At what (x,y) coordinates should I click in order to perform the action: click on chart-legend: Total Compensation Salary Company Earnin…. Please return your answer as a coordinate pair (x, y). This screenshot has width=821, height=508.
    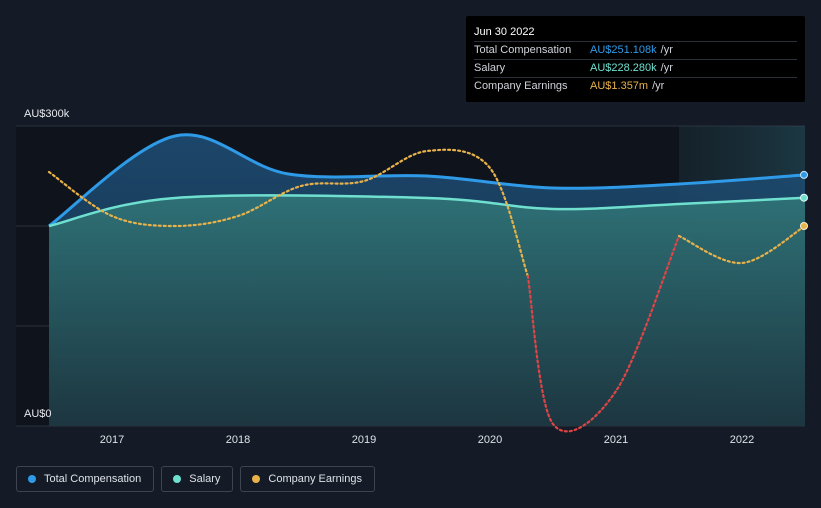
    Looking at the image, I should click on (195, 479).